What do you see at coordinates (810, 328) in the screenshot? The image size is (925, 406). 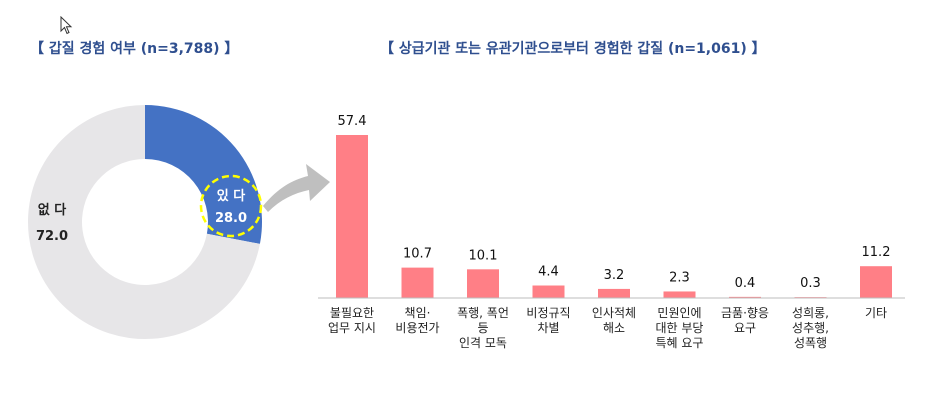 I see `bar-category-label-7: 성희롱, 성추행, 성폭행` at bounding box center [810, 328].